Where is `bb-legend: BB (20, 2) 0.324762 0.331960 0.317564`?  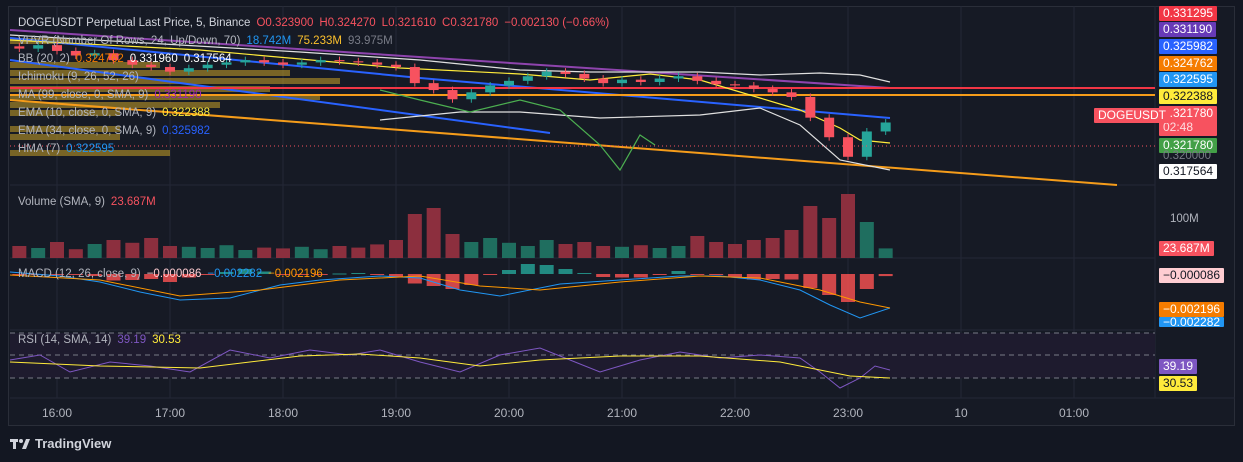 bb-legend: BB (20, 2) 0.324762 0.331960 0.317564 is located at coordinates (128, 59).